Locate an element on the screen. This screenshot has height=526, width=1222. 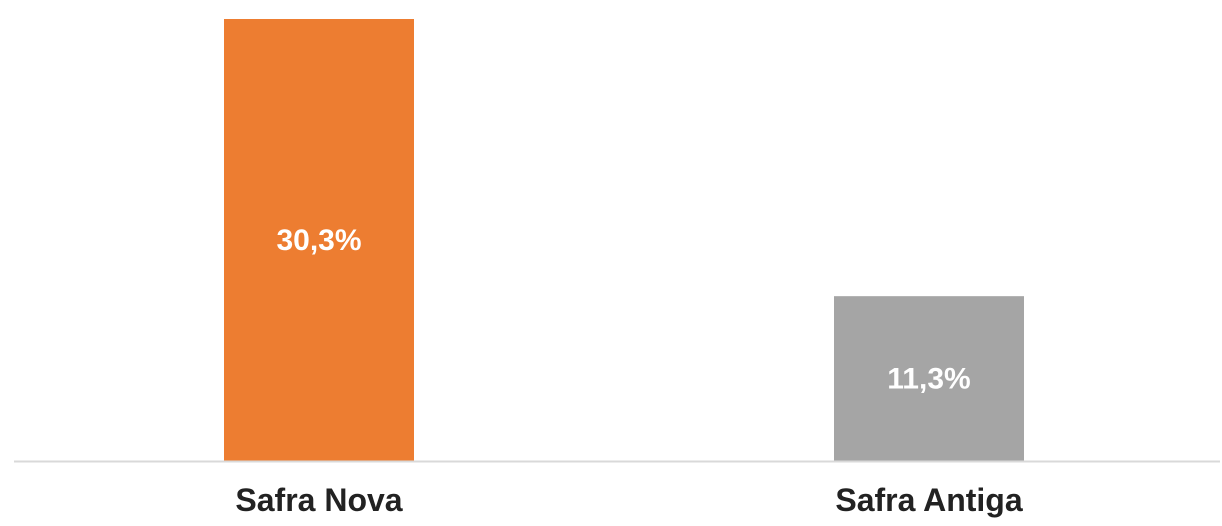
data-label-0: 30,3% is located at coordinates (318, 240).